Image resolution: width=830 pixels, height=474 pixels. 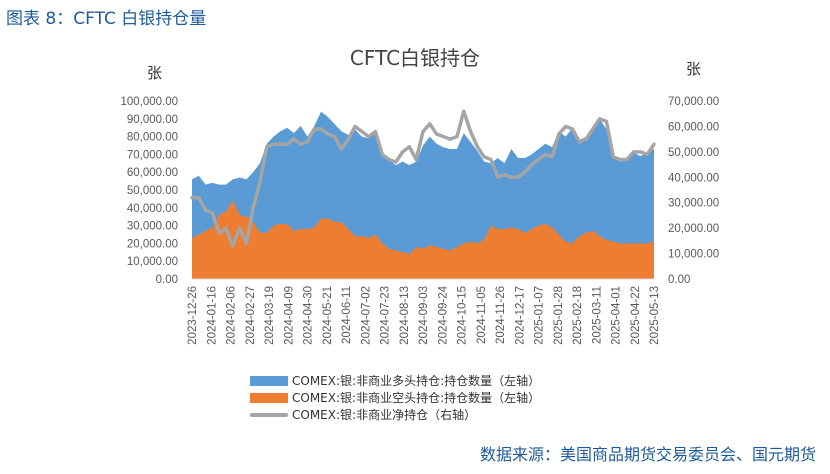 I want to click on right-tick-label: 40,000.00, so click(x=693, y=178).